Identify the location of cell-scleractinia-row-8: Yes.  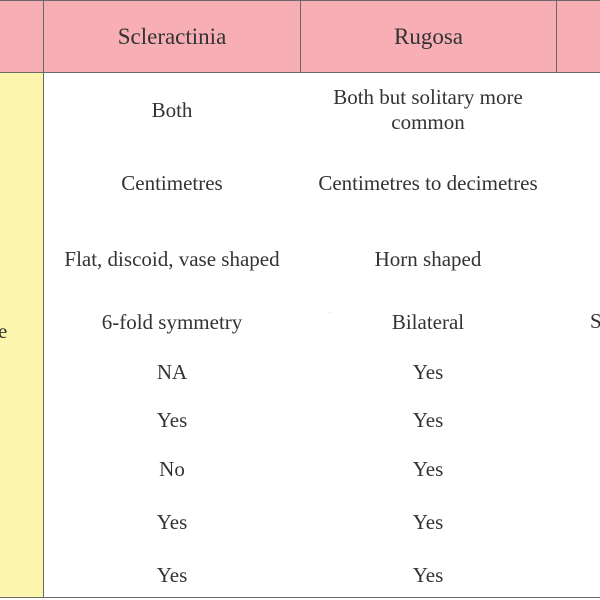
(172, 521).